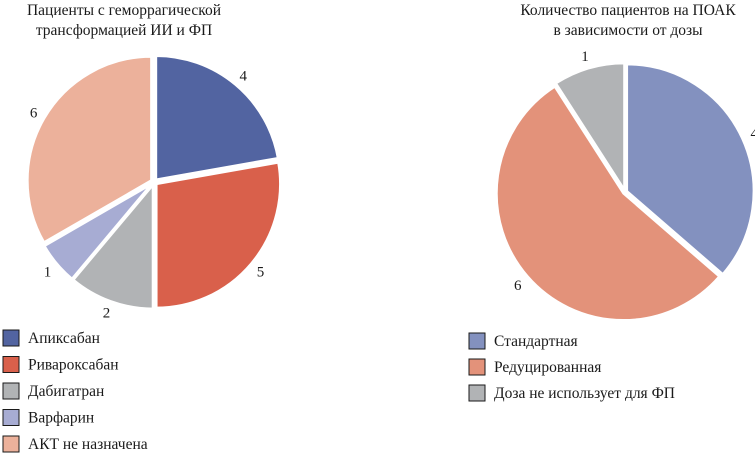  Describe the element at coordinates (61, 418) in the screenshot. I see `chart1-legend-label-4: Варфарин` at that location.